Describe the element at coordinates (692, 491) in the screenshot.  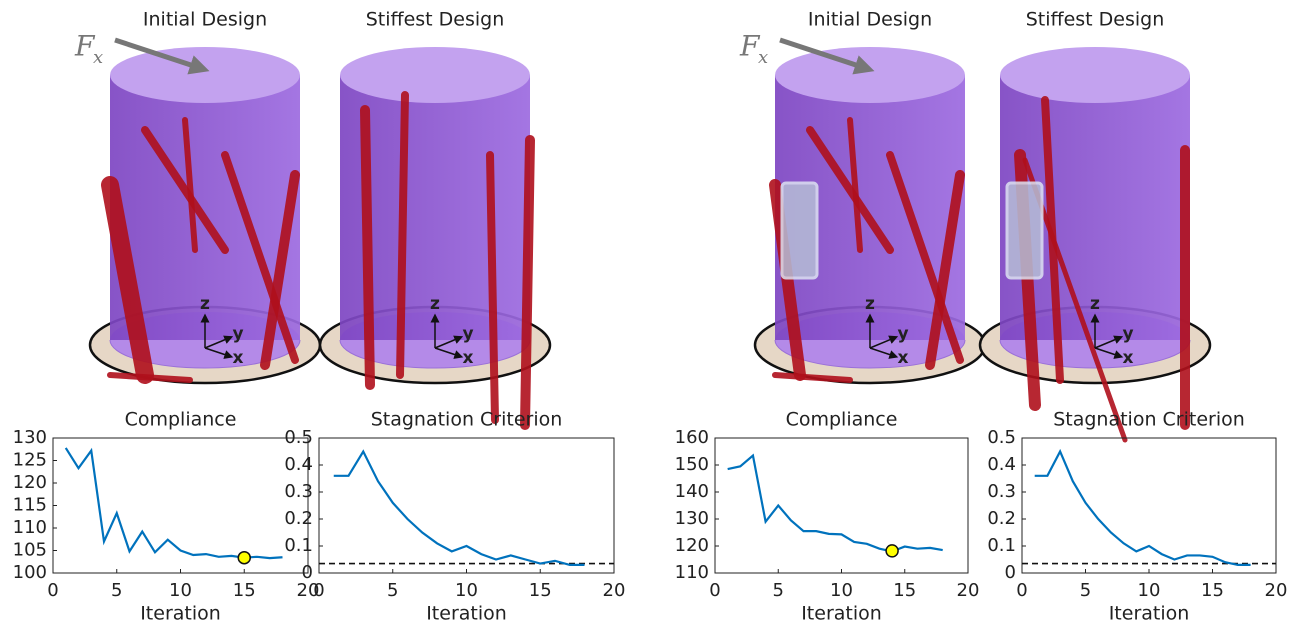
I see `y-tick-label: 140` at that location.